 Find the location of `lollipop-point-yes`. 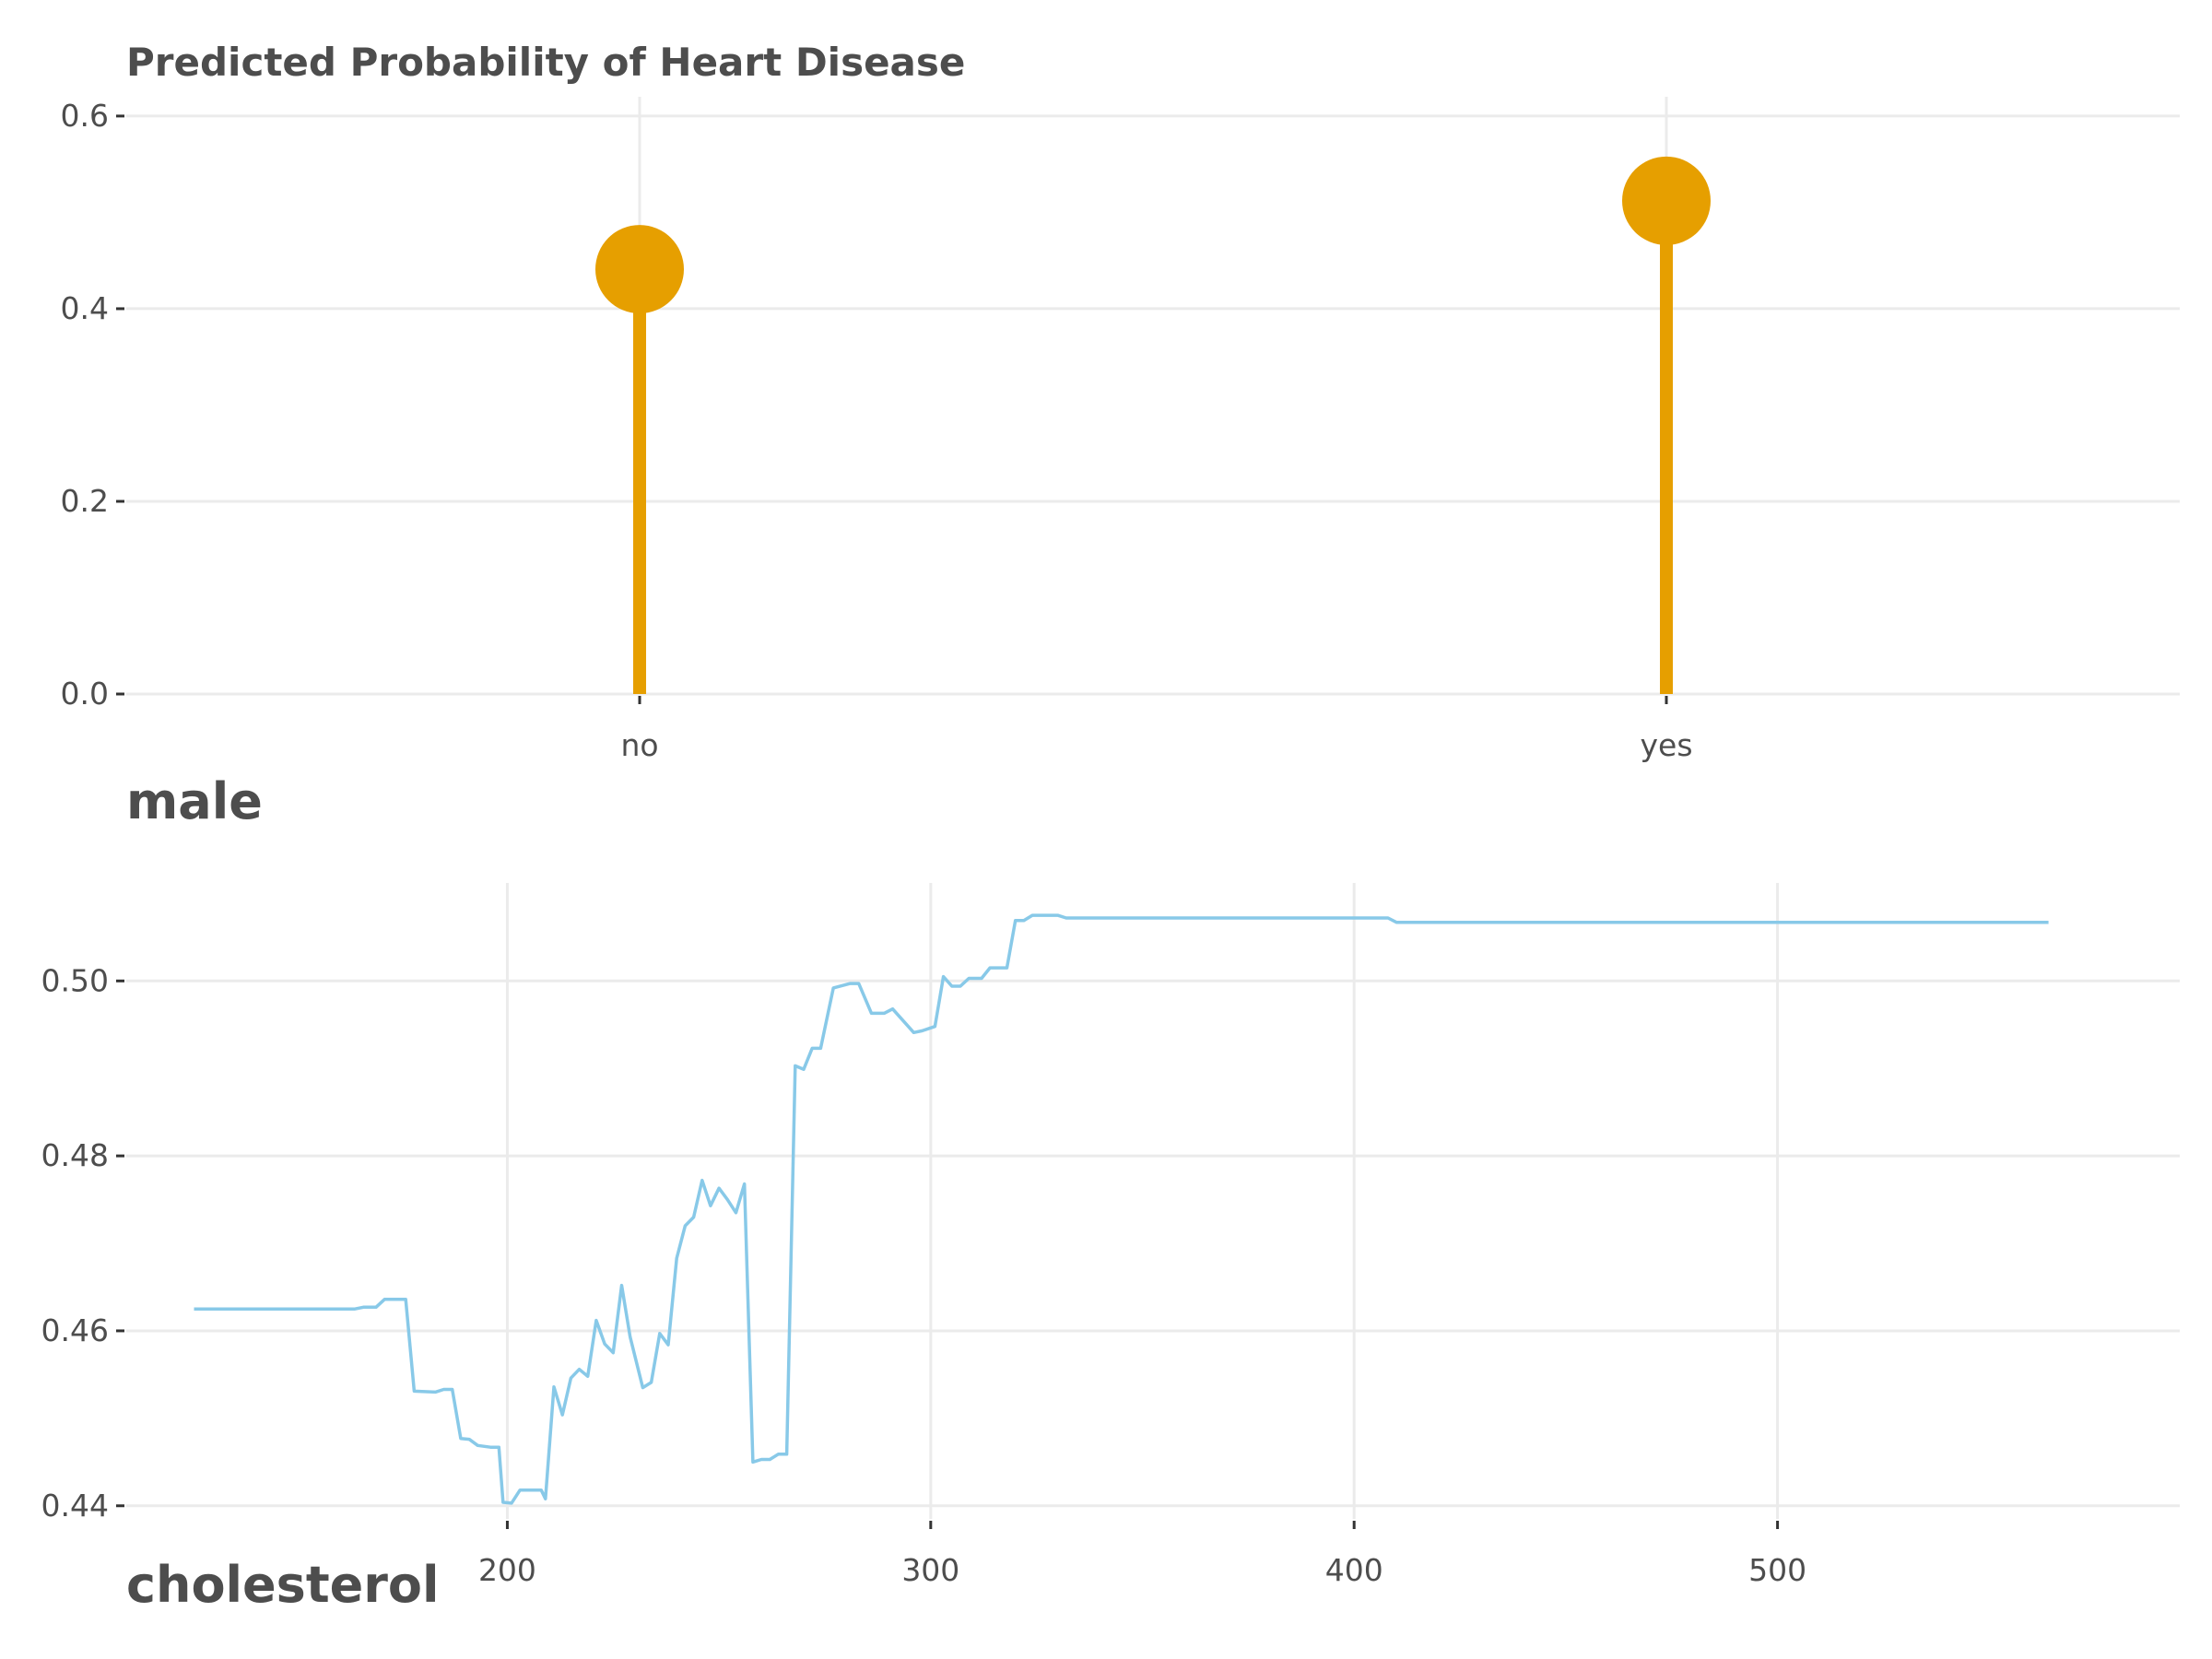

lollipop-point-yes is located at coordinates (1666, 200).